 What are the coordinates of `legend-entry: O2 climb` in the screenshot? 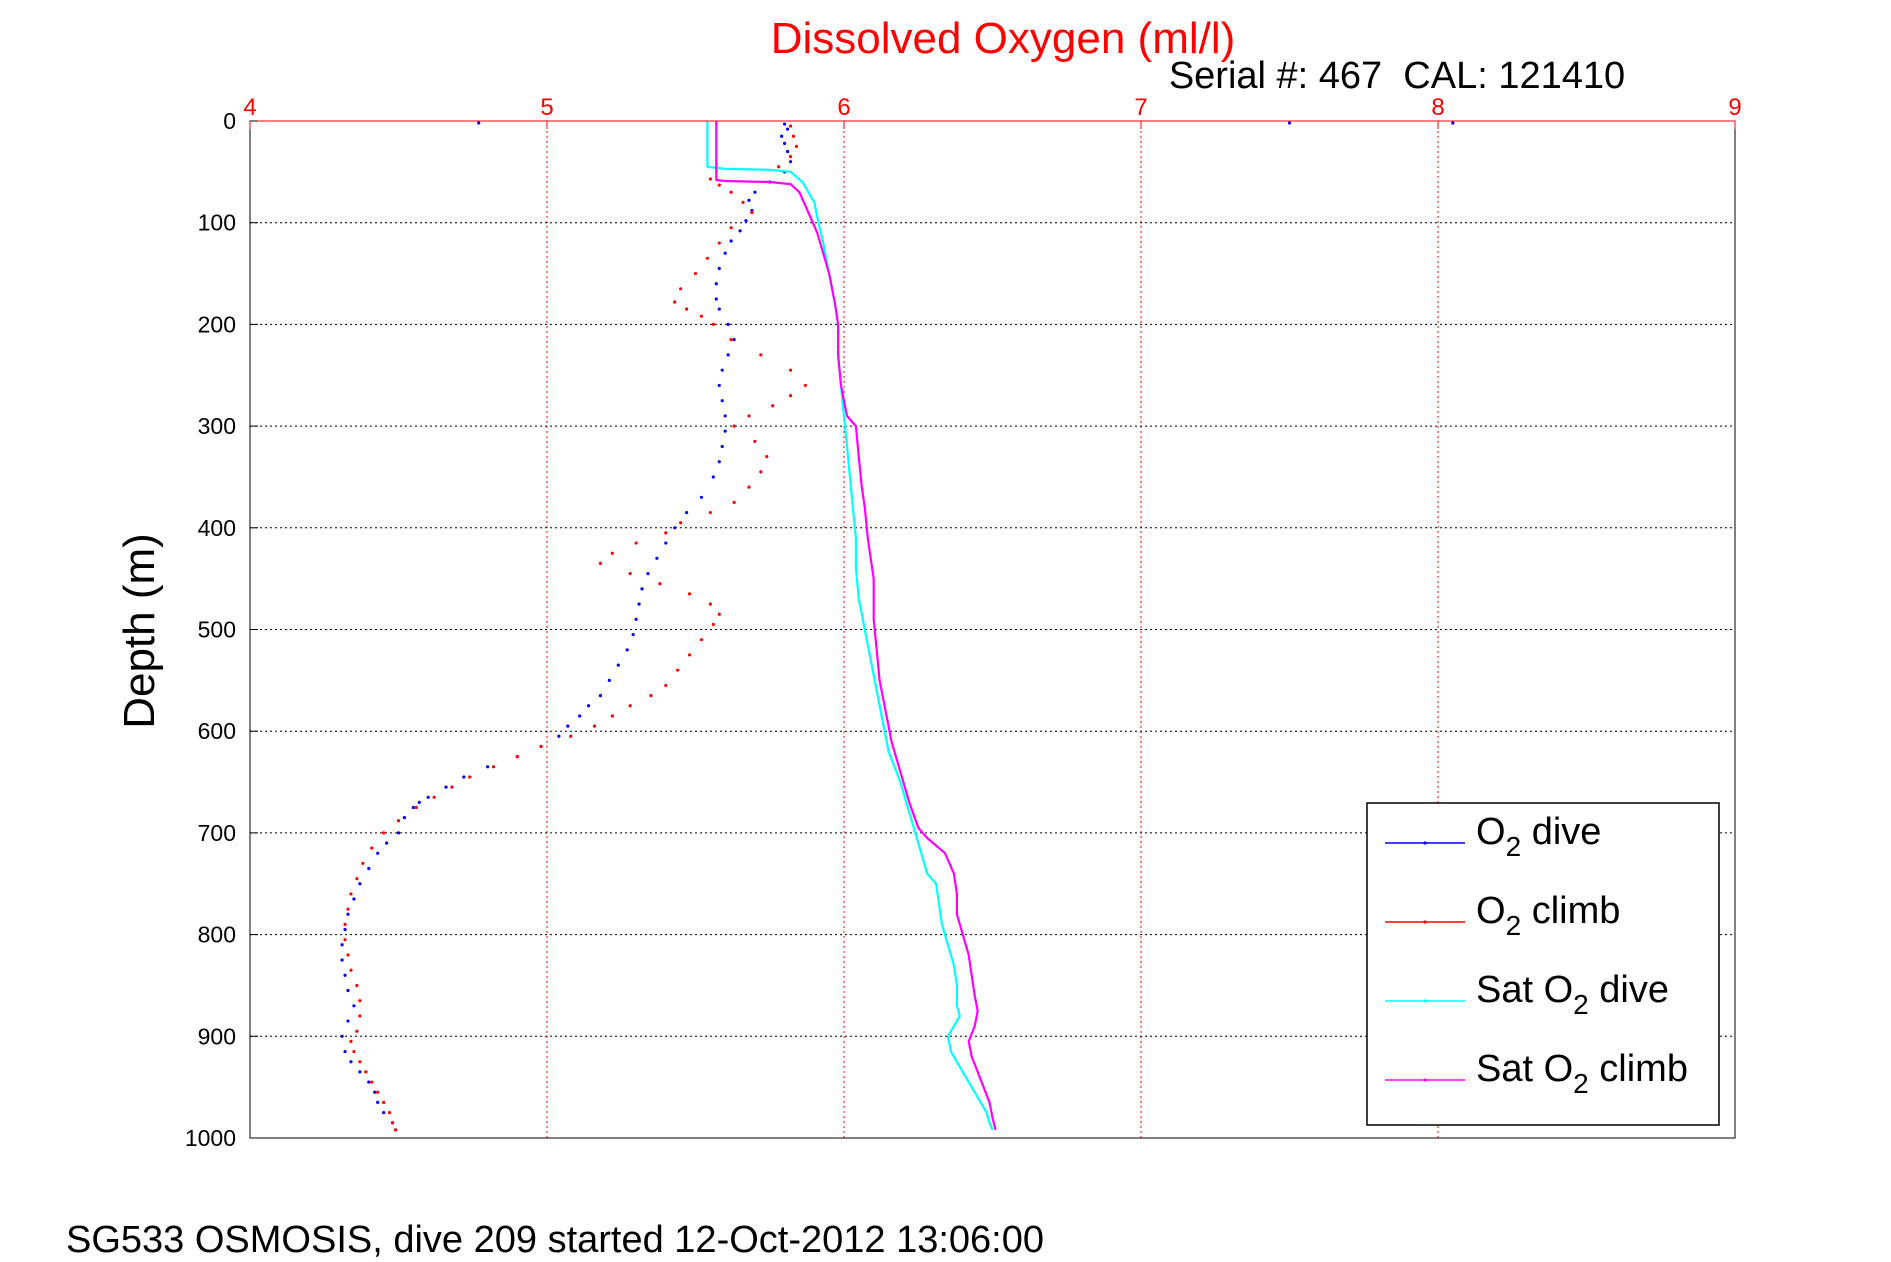 It's located at (1502, 915).